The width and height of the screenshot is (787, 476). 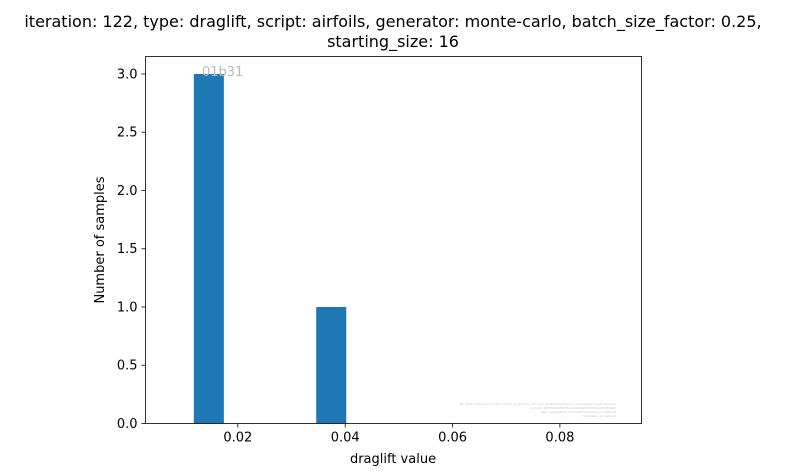 What do you see at coordinates (398, 434) in the screenshot?
I see `x-ticks-group: 0.02 0.04 0.06 0.08` at bounding box center [398, 434].